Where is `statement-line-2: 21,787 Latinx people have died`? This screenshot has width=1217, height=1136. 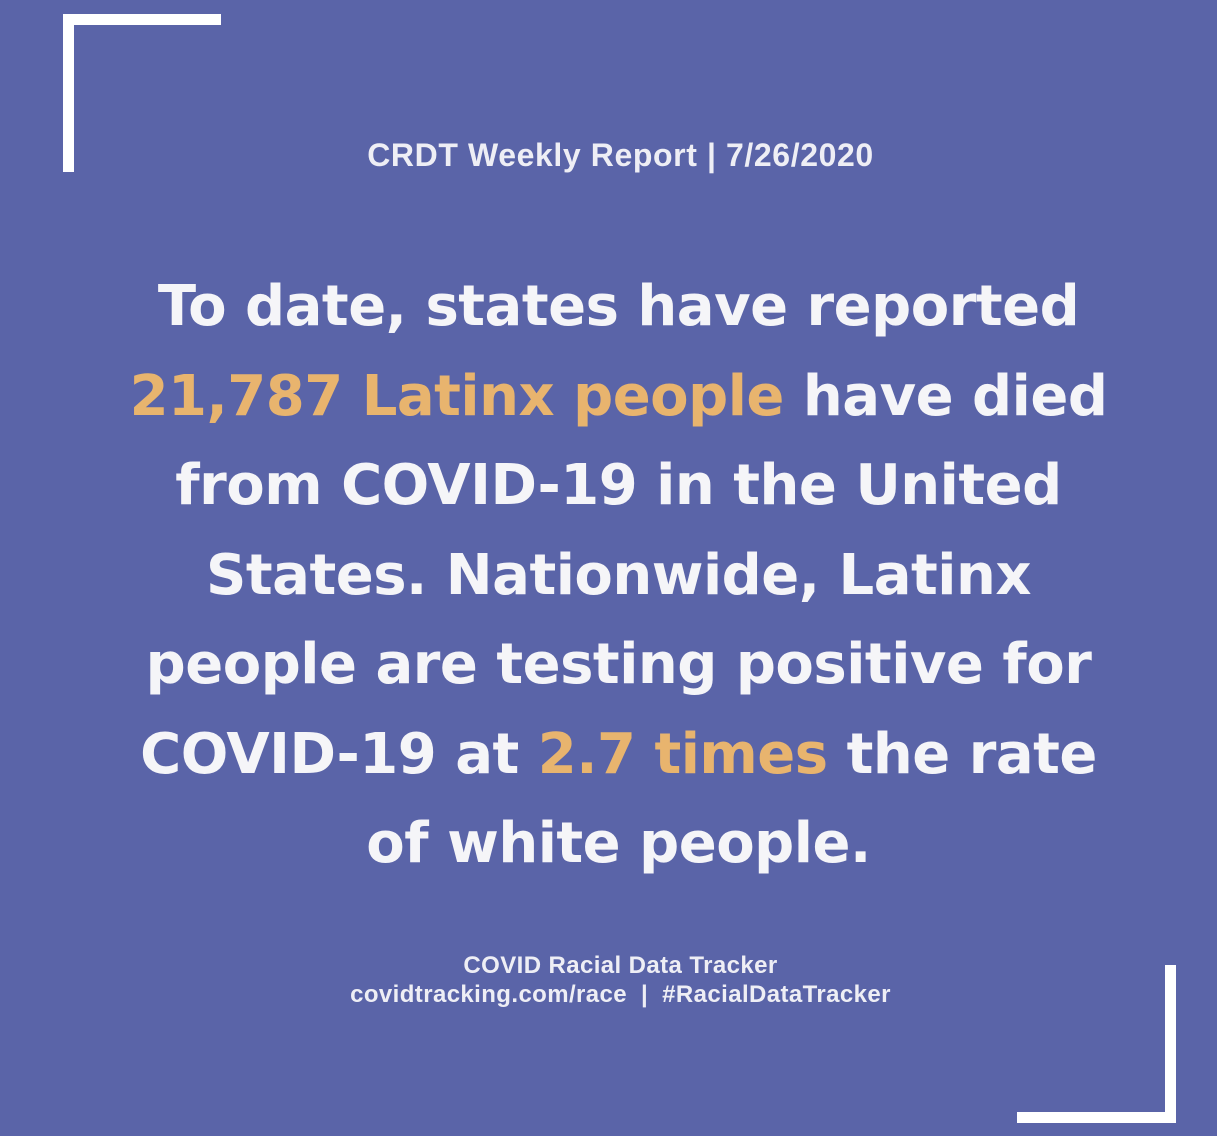
statement-line-2: 21,787 Latinx people have died is located at coordinates (618, 397).